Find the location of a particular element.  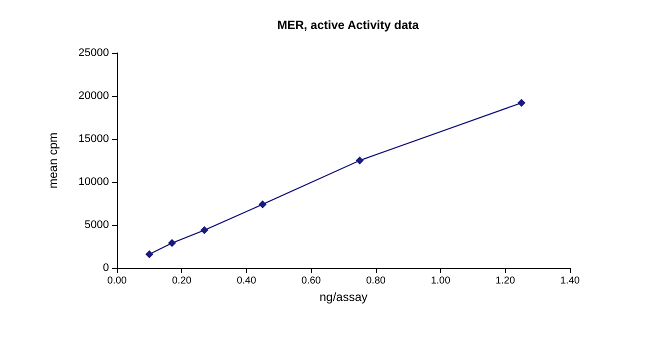

y-tick-label: 5000 is located at coordinates (96, 225).